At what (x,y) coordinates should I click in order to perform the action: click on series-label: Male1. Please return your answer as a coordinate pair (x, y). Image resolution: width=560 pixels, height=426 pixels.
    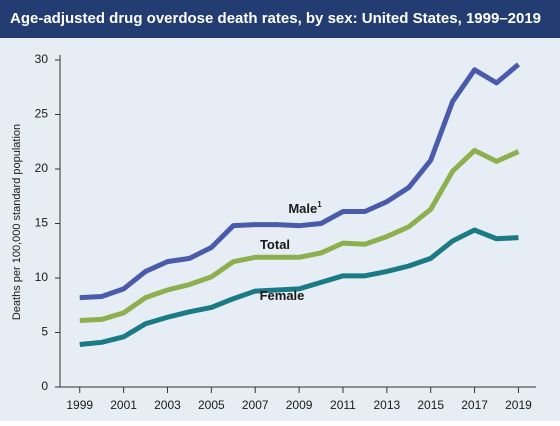
    Looking at the image, I should click on (305, 208).